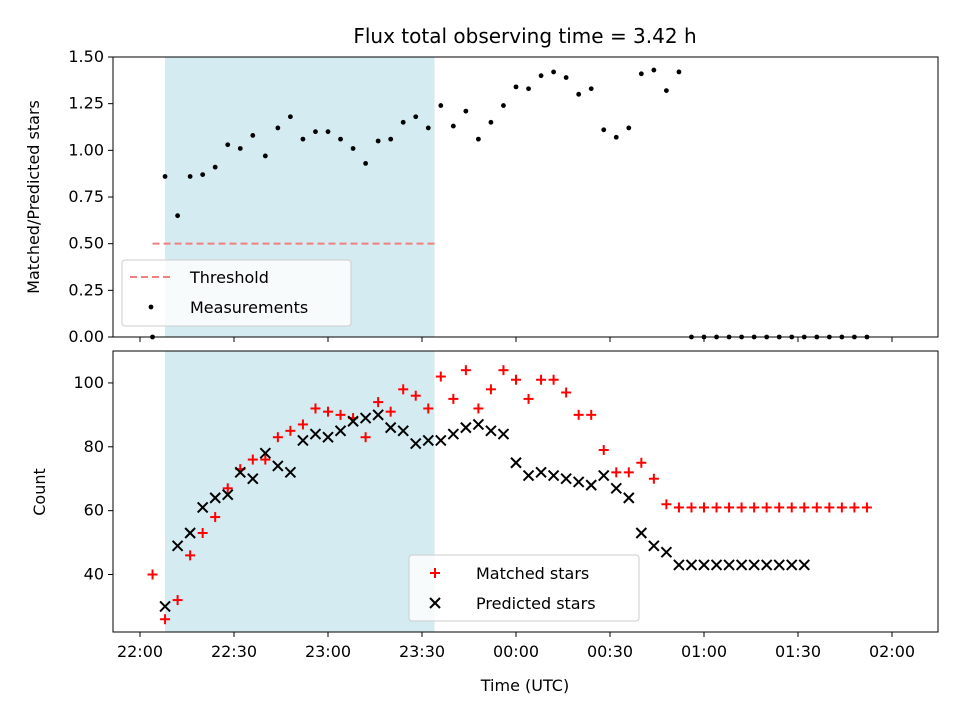 Image resolution: width=960 pixels, height=720 pixels. What do you see at coordinates (435, 603) in the screenshot?
I see `legend-predicted-swatch` at bounding box center [435, 603].